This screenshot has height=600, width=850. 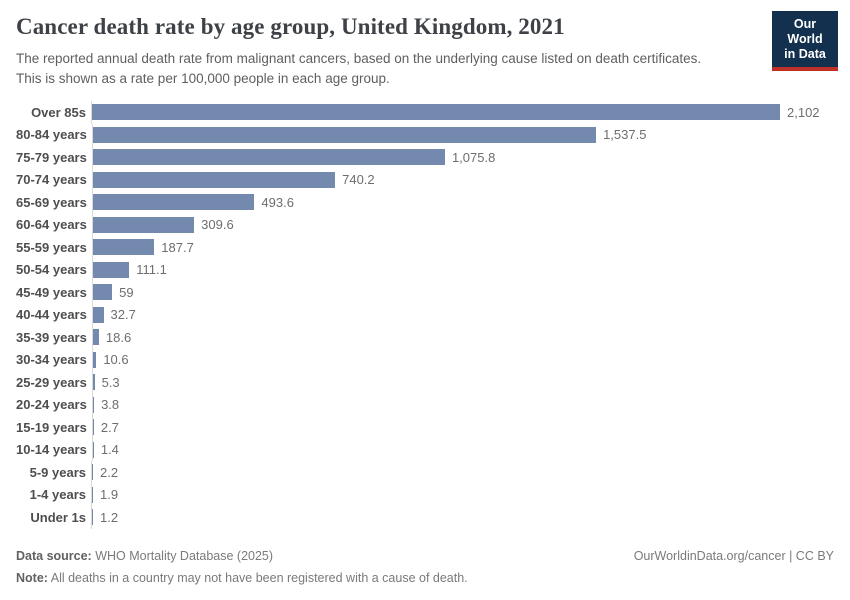 What do you see at coordinates (462, 427) in the screenshot?
I see `bar-track: 2.7` at bounding box center [462, 427].